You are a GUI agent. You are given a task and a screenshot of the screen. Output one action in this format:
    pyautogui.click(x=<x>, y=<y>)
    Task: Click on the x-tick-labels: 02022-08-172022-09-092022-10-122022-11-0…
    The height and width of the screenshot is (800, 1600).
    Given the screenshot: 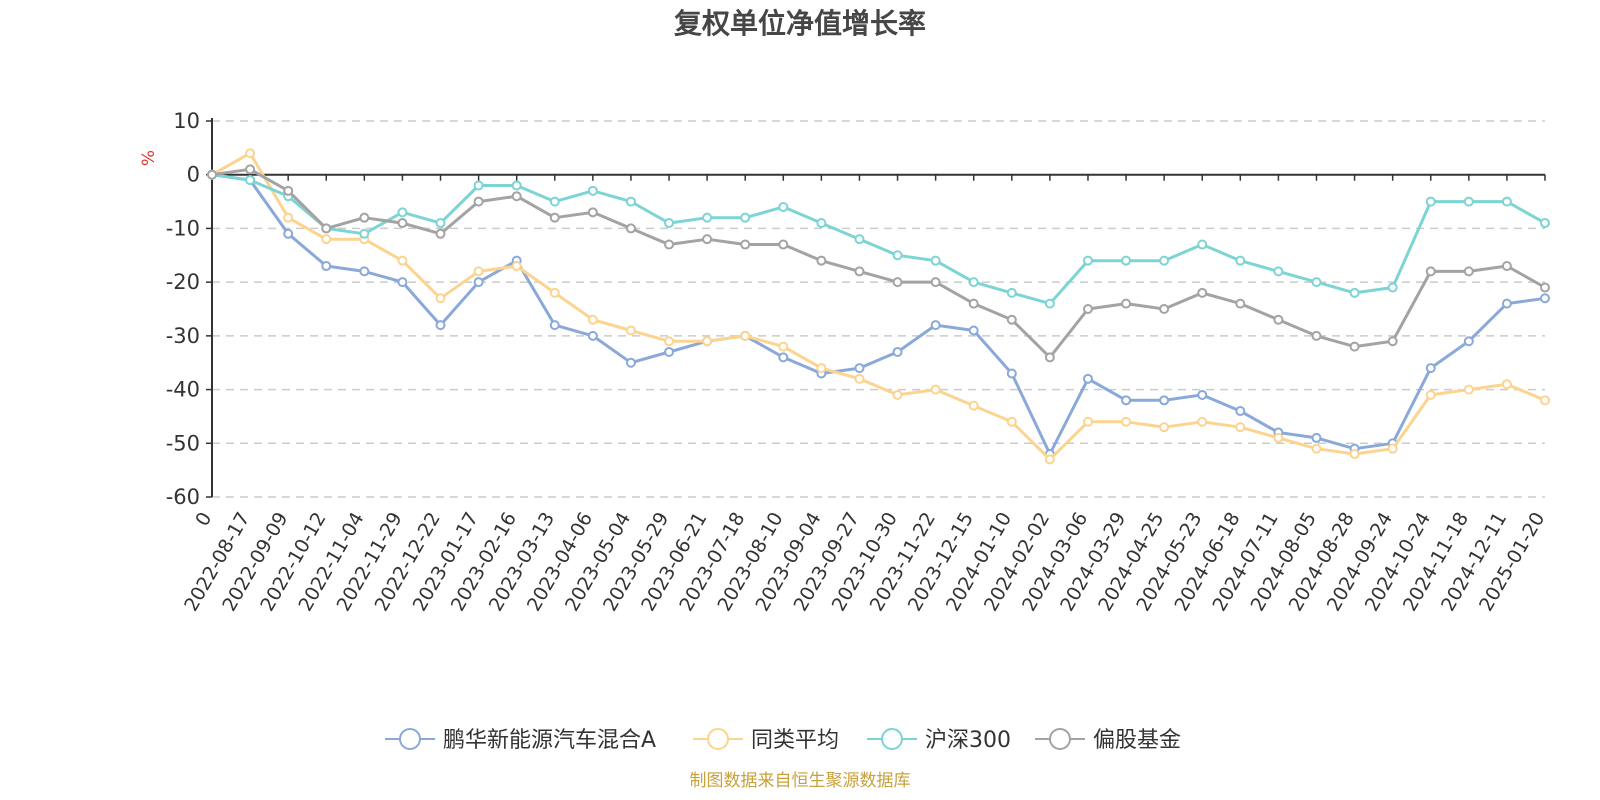 What is the action you would take?
    pyautogui.click(x=864, y=561)
    